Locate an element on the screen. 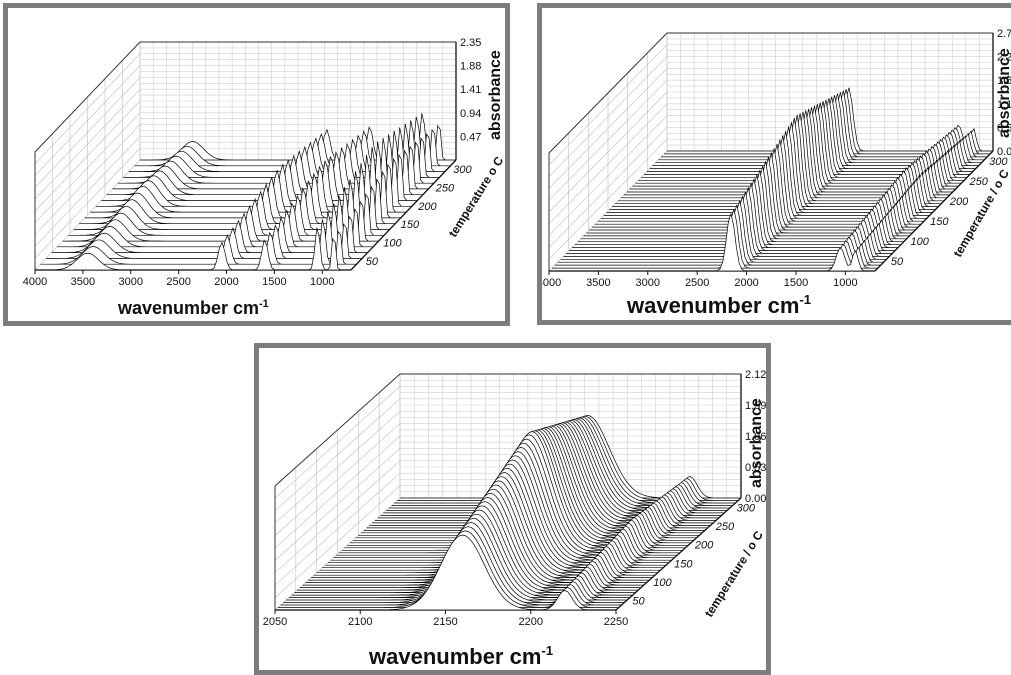  z-tick-label: 2.12 is located at coordinates (755, 375).